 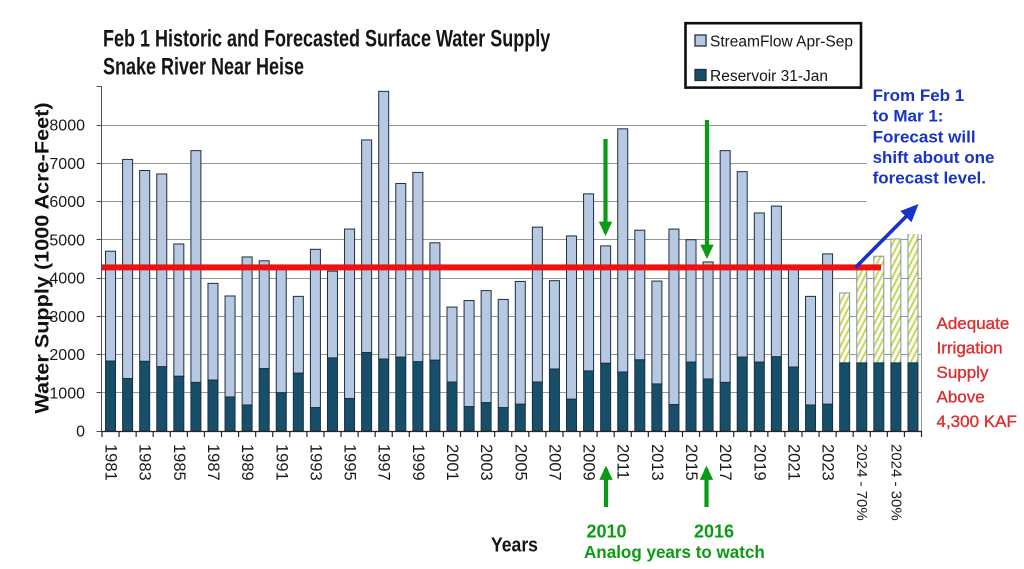 I want to click on svg-text: Years, so click(x=514, y=544).